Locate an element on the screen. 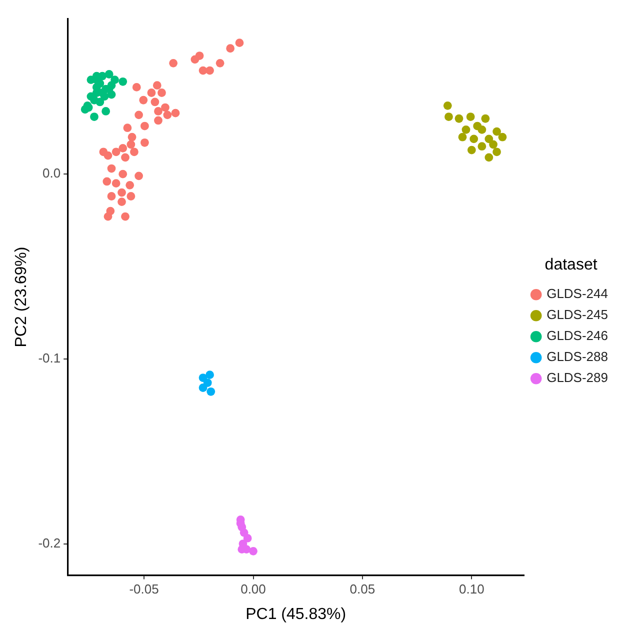 This screenshot has height=636, width=626. y-tick-label: -0.2 is located at coordinates (49, 542).